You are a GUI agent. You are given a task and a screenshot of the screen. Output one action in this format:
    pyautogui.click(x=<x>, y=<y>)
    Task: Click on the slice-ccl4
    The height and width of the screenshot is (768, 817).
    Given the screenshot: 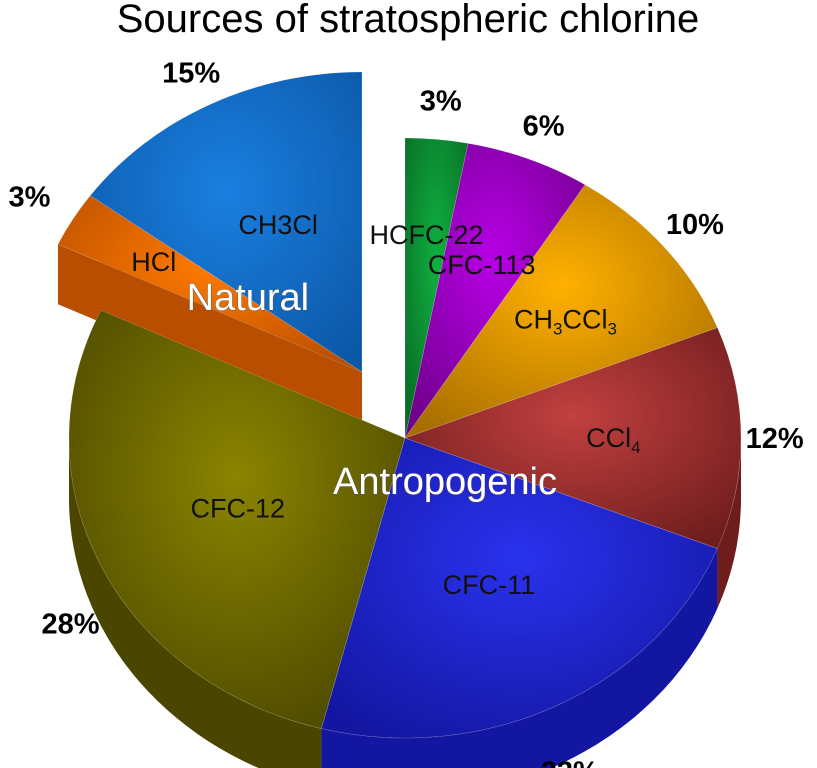 What is the action you would take?
    pyautogui.click(x=573, y=438)
    